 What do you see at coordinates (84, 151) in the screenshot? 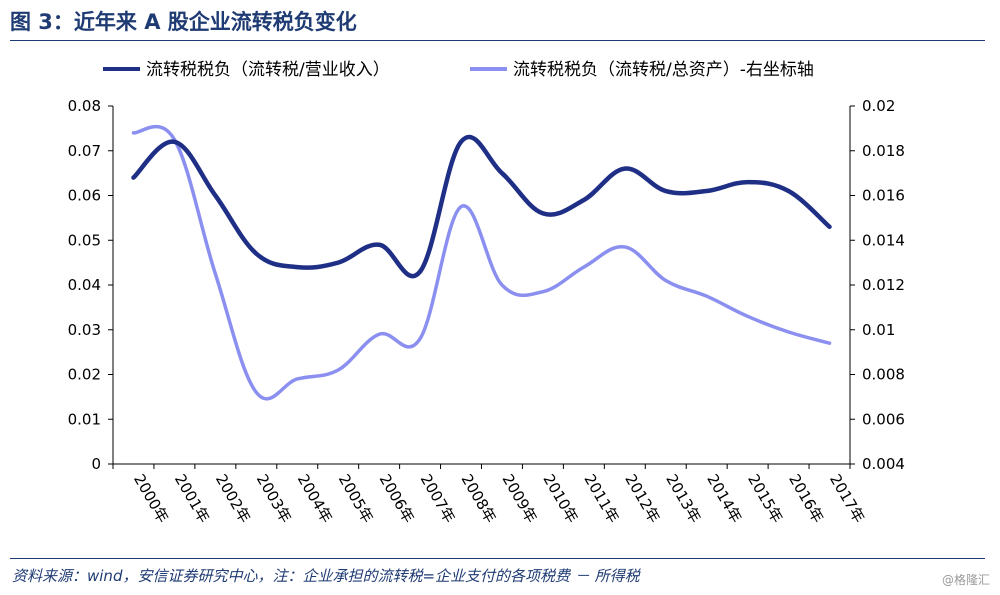
I see `y-left-tick-label: 0.07` at bounding box center [84, 151].